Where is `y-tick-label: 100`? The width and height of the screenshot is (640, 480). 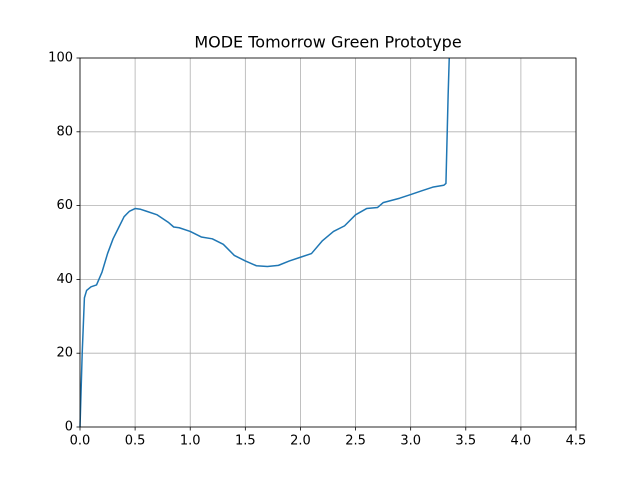
y-tick-label: 100 is located at coordinates (60, 58).